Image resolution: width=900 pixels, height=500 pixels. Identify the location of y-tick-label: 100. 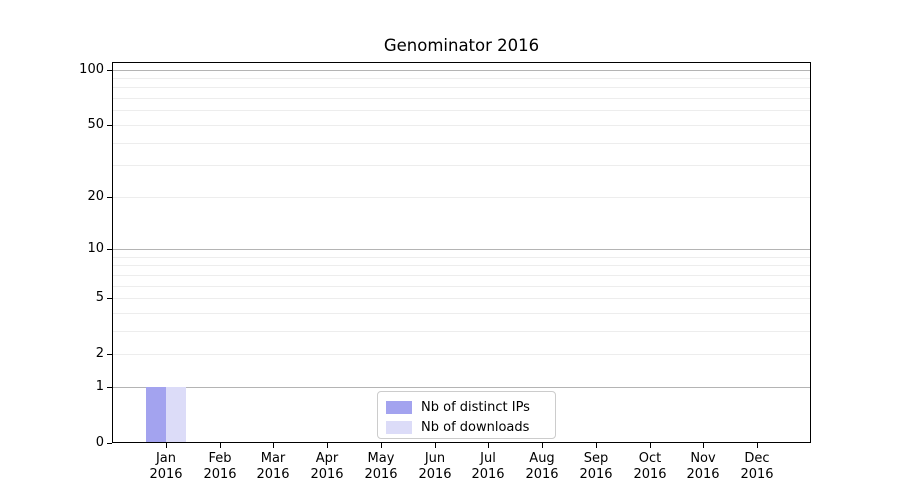
(91, 69).